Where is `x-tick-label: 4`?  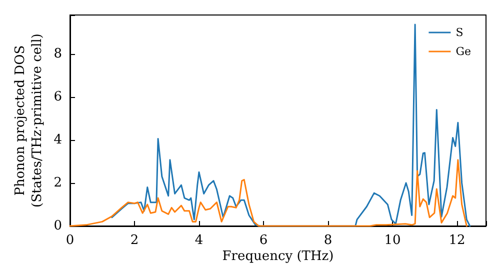 x-tick-label: 4 is located at coordinates (199, 240).